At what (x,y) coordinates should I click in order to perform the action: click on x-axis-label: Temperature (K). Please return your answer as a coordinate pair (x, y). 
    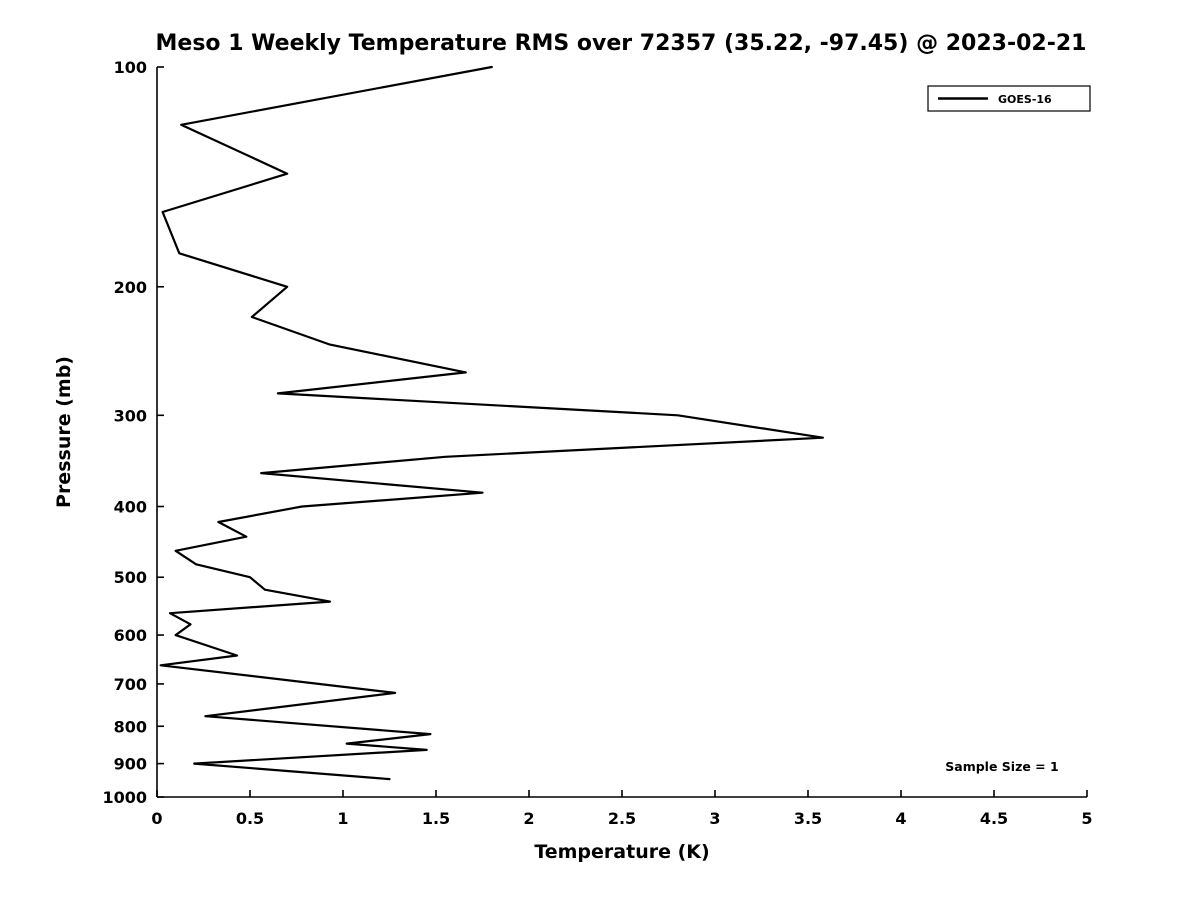
    Looking at the image, I should click on (621, 852).